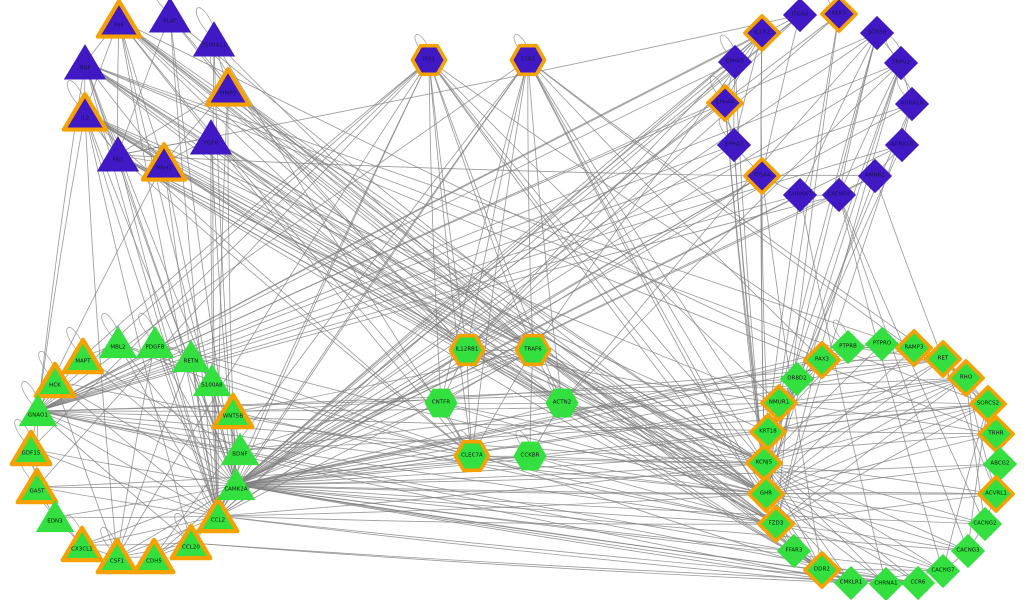 The width and height of the screenshot is (1027, 600). I want to click on graph-node-wnt5b: WNT5B, so click(233, 412).